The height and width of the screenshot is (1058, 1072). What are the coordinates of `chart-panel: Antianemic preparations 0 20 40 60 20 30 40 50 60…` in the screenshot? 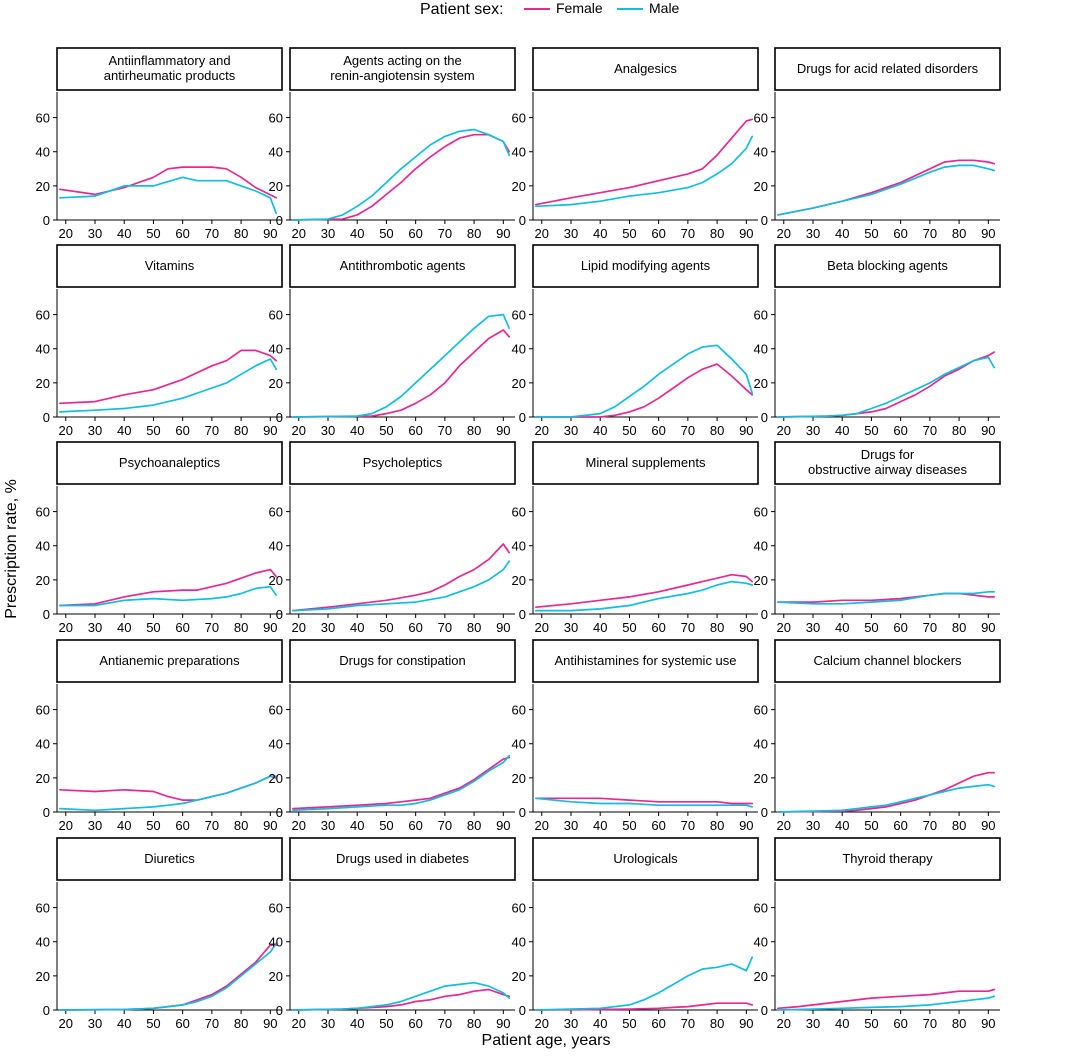 It's located at (159, 736).